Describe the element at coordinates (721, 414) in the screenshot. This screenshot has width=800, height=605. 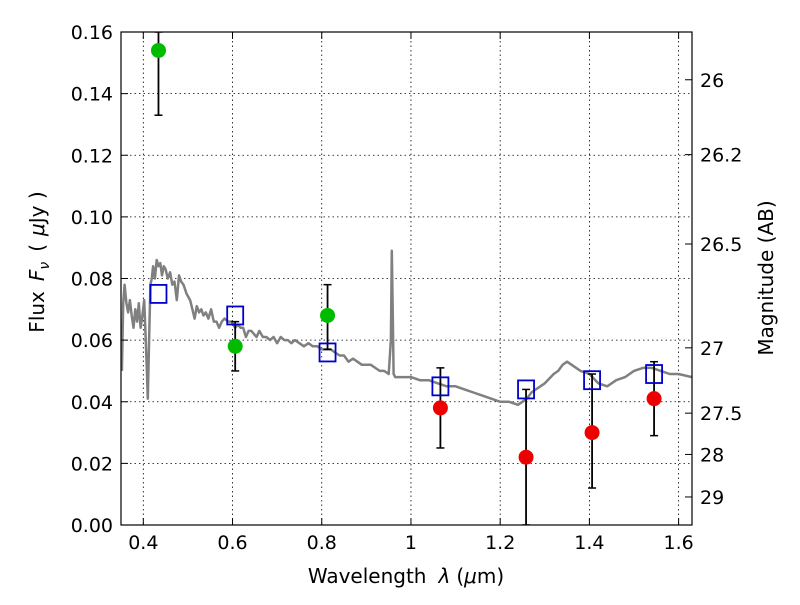
I see `y2-tick-label: 27.5` at that location.